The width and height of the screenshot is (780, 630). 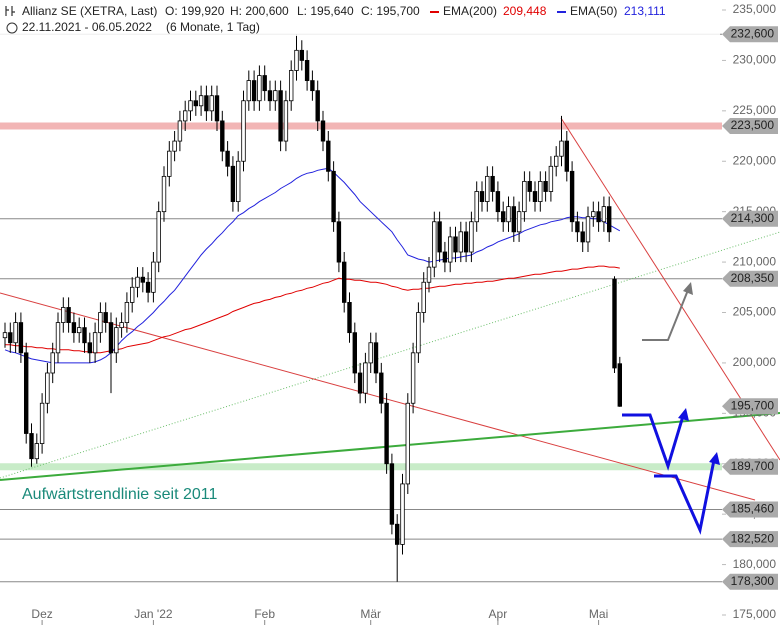 What do you see at coordinates (325, 11) in the screenshot?
I see `ohlc: L: 195,640` at bounding box center [325, 11].